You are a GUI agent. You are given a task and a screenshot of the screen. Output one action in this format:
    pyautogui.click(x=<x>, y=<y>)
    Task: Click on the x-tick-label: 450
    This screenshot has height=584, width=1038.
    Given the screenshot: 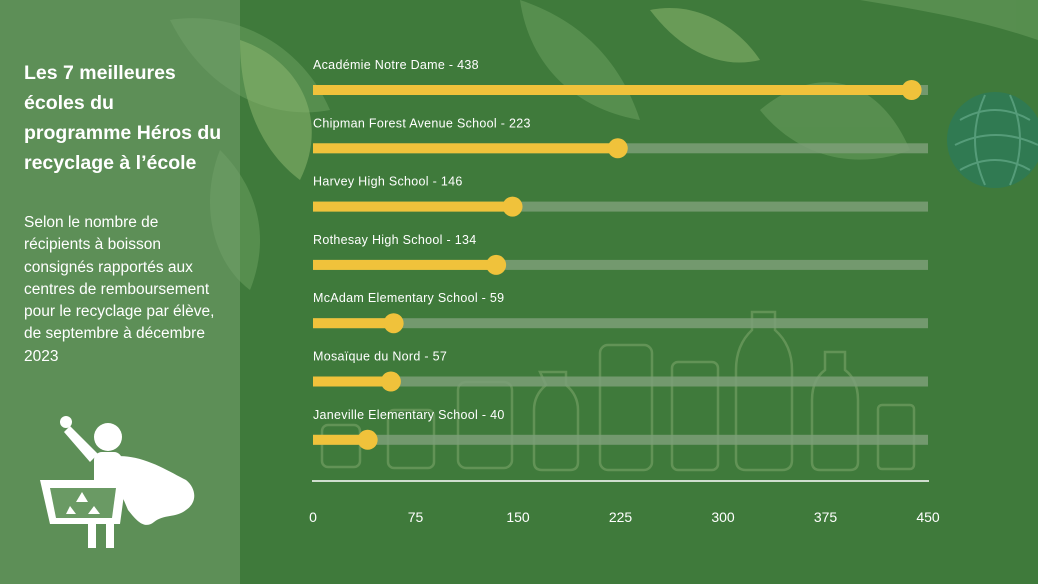 What is the action you would take?
    pyautogui.click(x=928, y=517)
    